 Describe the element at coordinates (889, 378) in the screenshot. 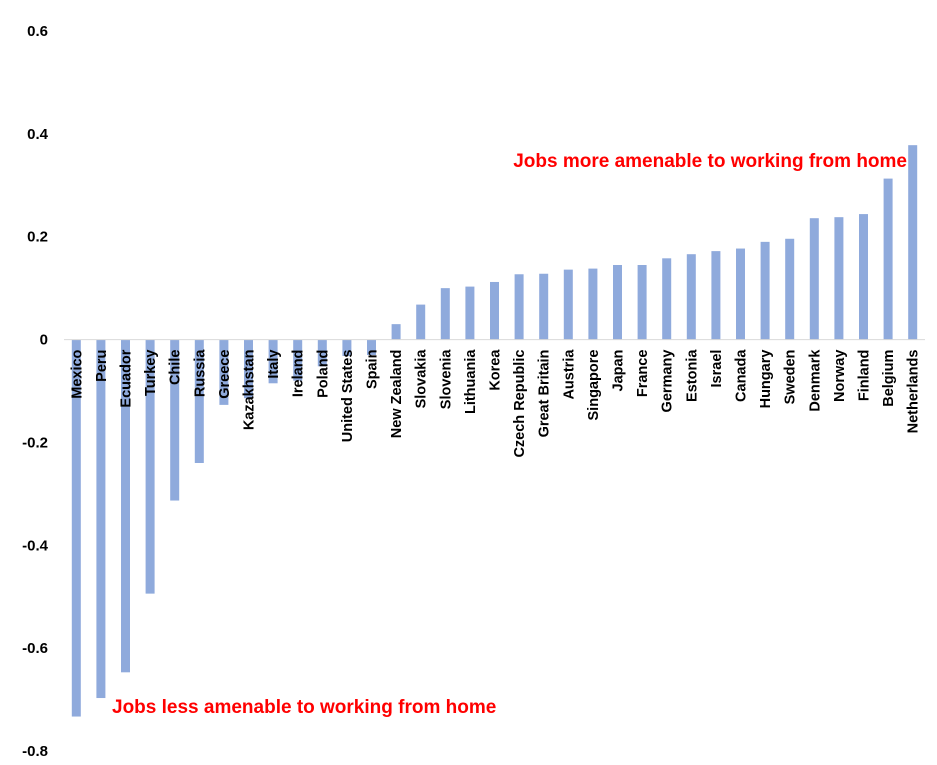

I see `category-label: Belgium` at that location.